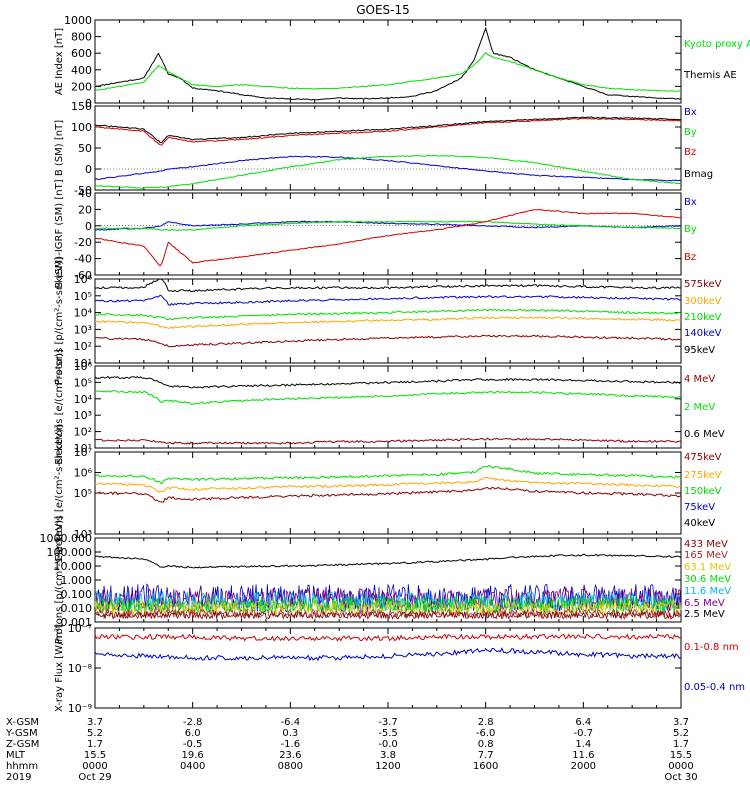 This screenshot has width=750, height=800. I want to click on y-tick-label: 1000, so click(78, 20).